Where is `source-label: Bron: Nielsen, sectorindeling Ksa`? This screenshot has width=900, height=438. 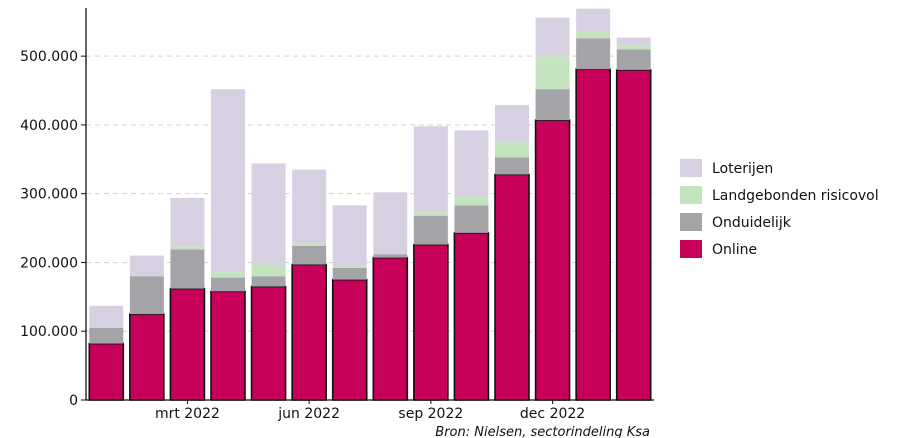
source-label: Bron: Nielsen, sectorindeling Ksa is located at coordinates (542, 431).